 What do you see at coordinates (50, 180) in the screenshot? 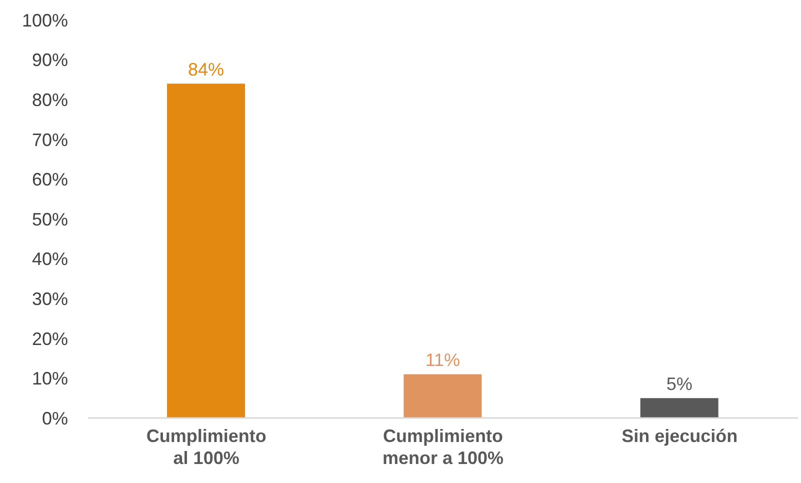
I see `y-tick-label: 60%` at bounding box center [50, 180].